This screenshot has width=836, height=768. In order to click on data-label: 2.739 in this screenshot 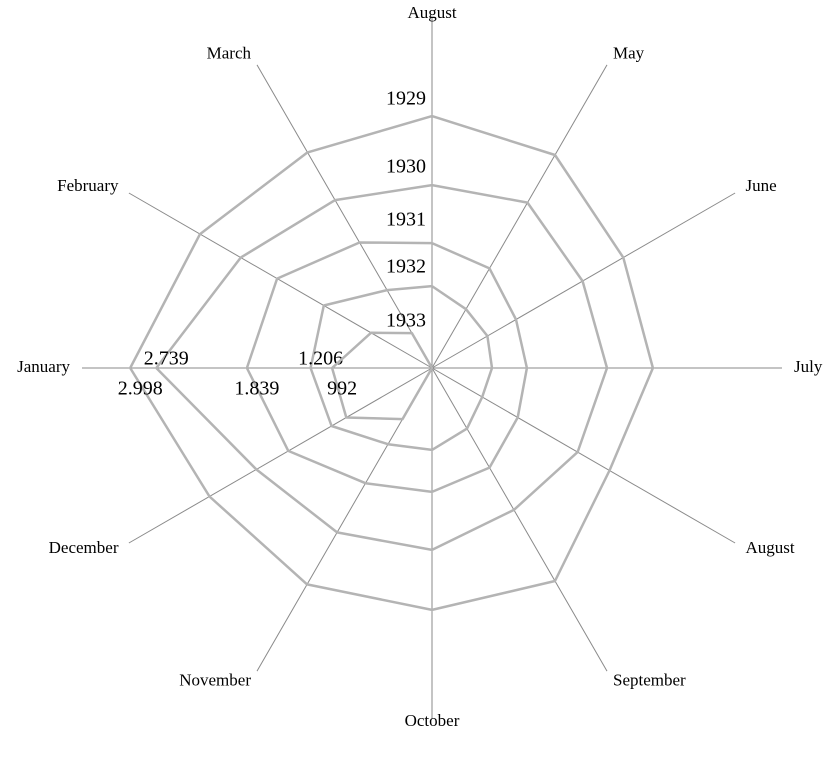, I will do `click(166, 359)`.